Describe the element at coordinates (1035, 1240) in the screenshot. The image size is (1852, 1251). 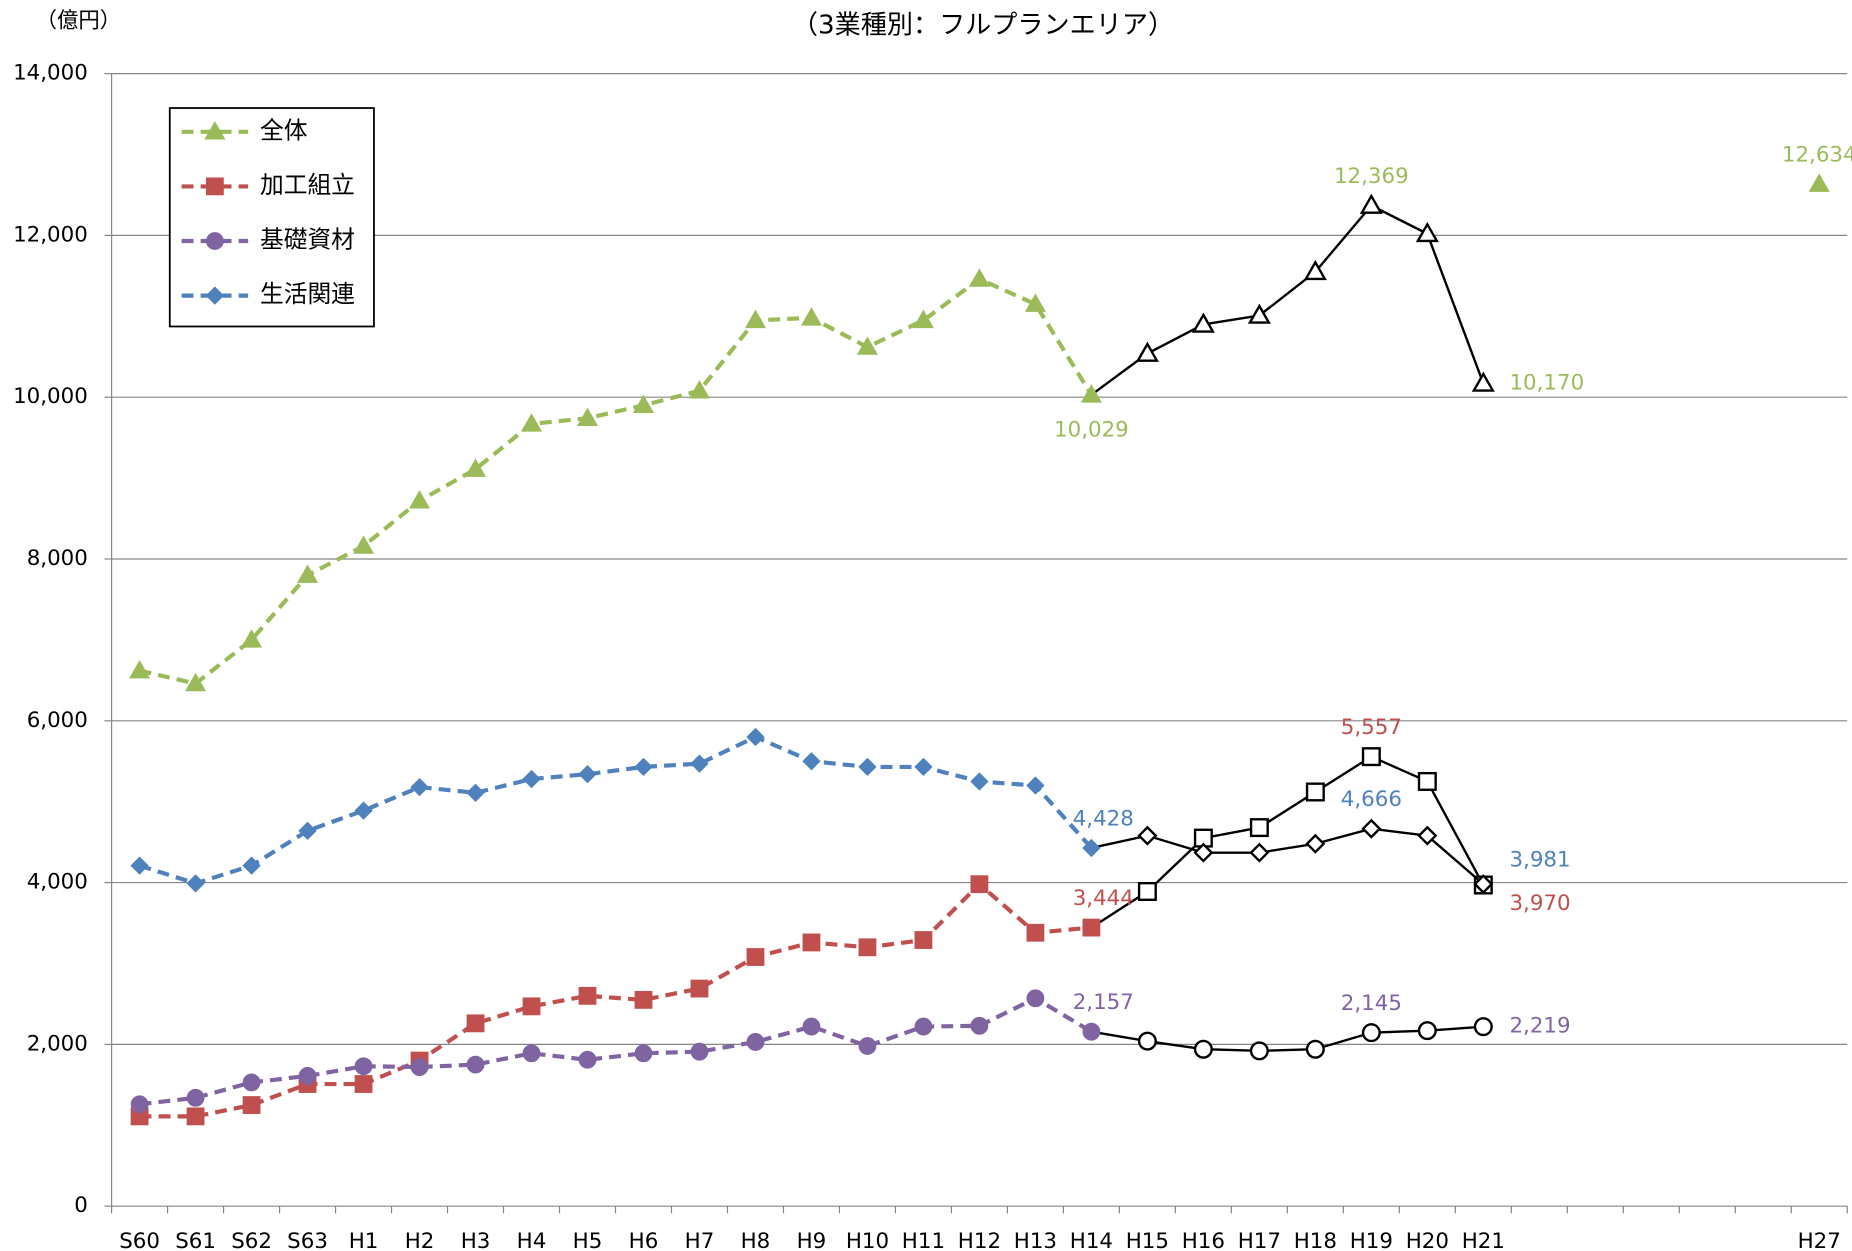
I see `x-tick-label: H13` at that location.